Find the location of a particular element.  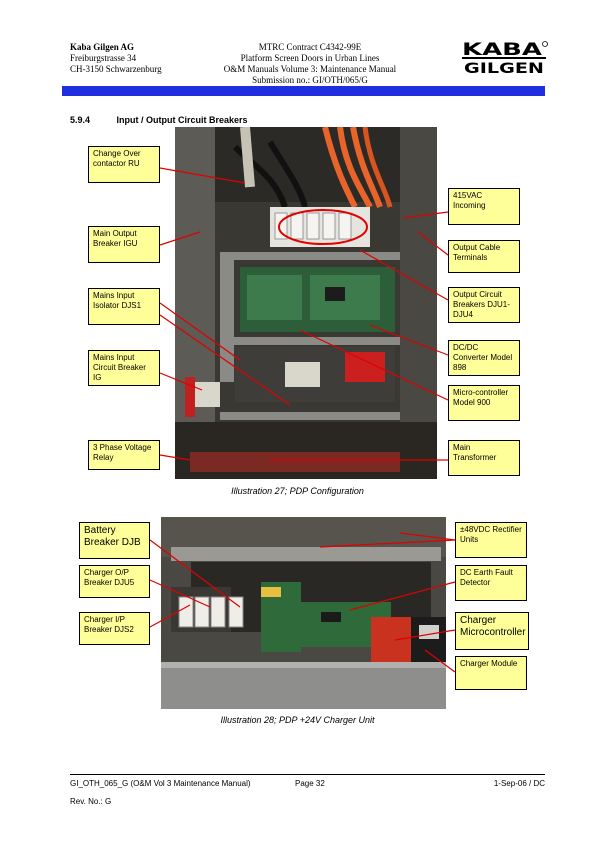

callout-text: Charger Module is located at coordinates (489, 663).